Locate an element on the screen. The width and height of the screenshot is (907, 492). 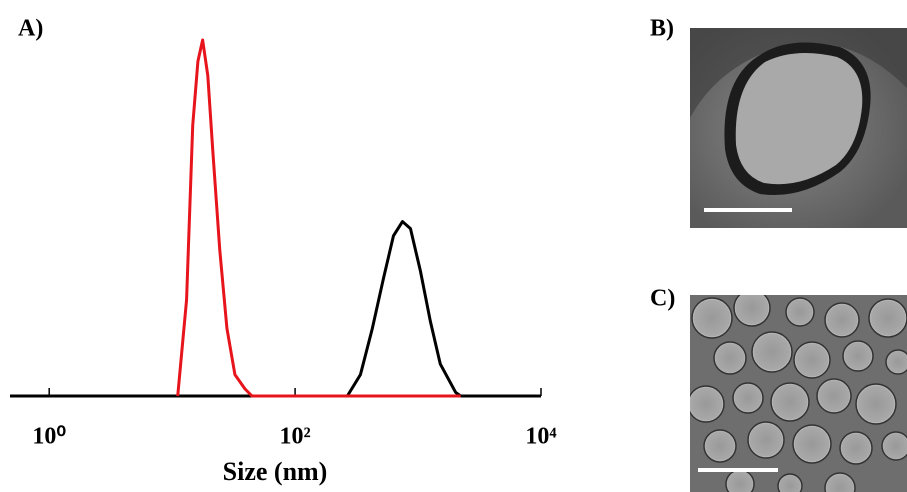
image-shadow is located at coordinates (798, 73).